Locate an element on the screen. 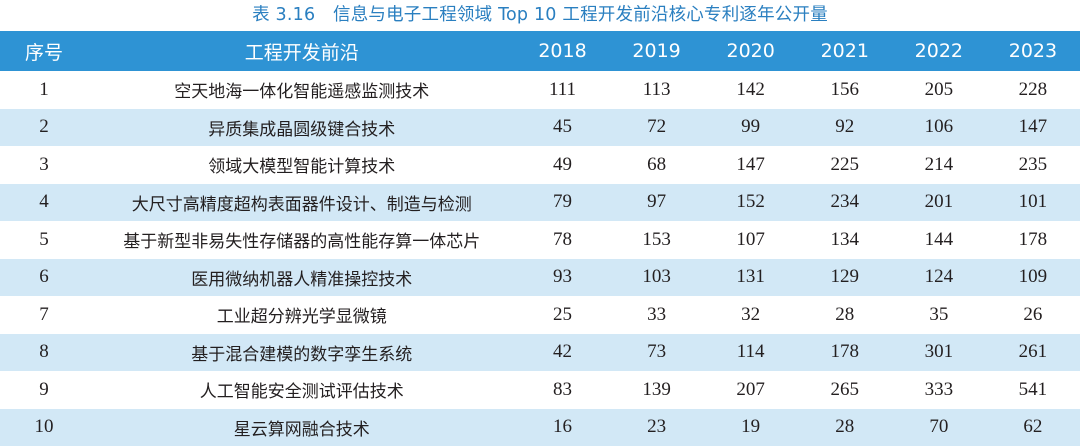  row-value: 106 is located at coordinates (939, 127).